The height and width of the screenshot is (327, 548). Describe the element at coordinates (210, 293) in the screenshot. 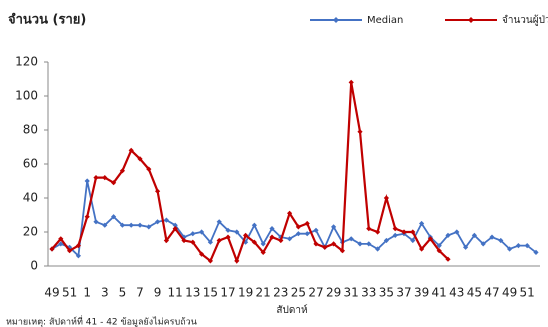

I see `x-tick-label: 15` at that location.